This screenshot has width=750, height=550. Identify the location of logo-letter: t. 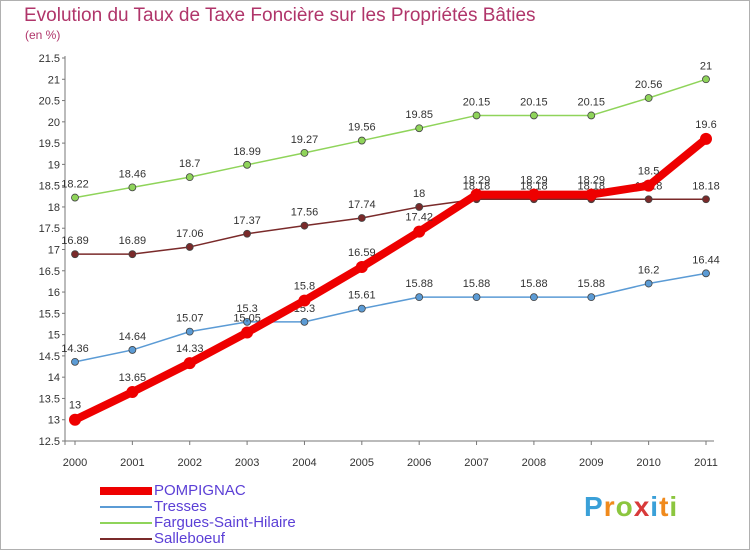
(664, 506).